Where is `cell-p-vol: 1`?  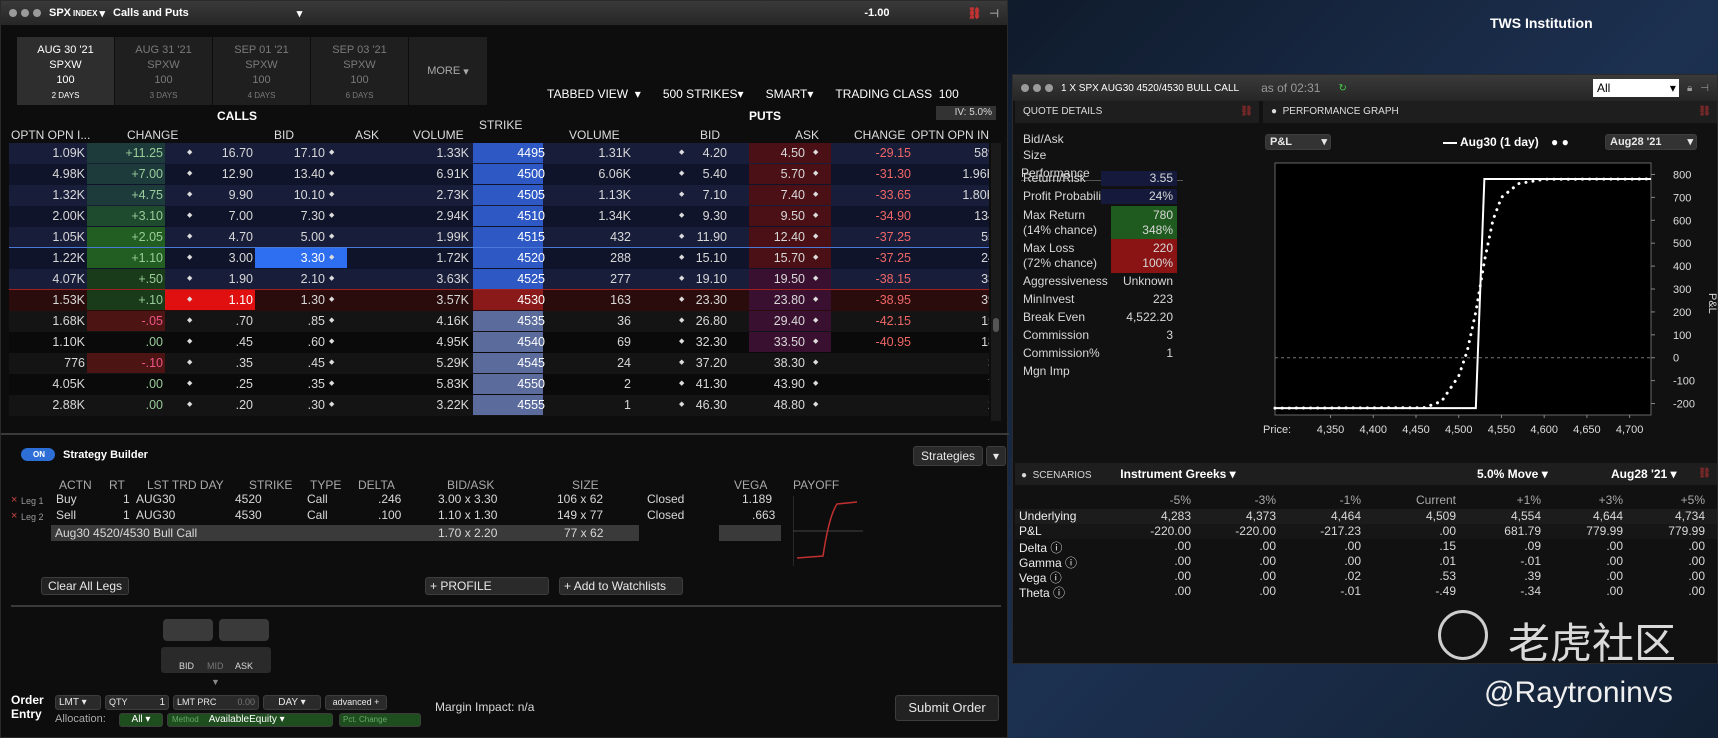 cell-p-vol: 1 is located at coordinates (627, 405).